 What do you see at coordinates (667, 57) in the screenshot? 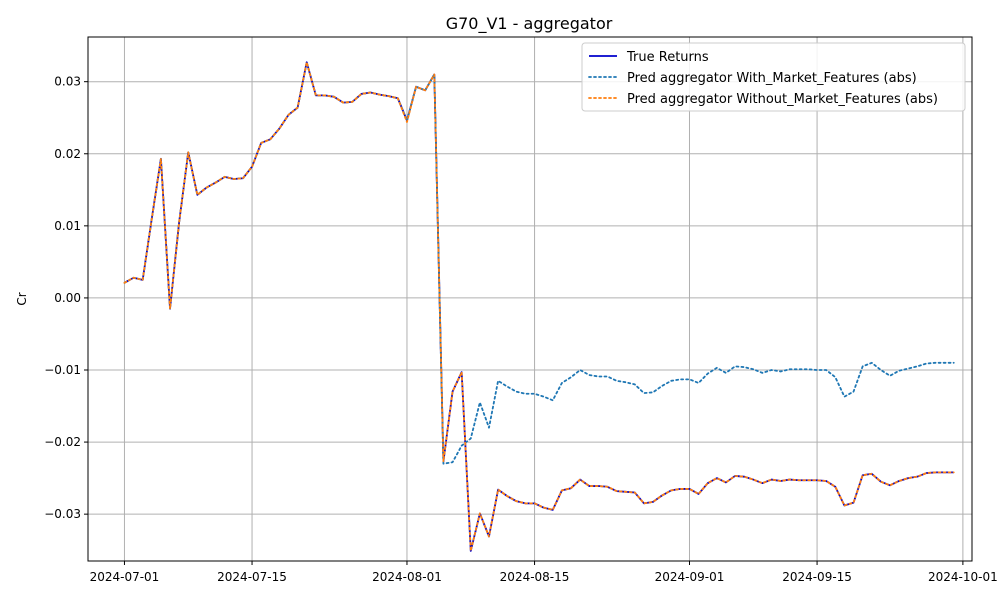
I see `legend-label-0: True Returns` at bounding box center [667, 57].